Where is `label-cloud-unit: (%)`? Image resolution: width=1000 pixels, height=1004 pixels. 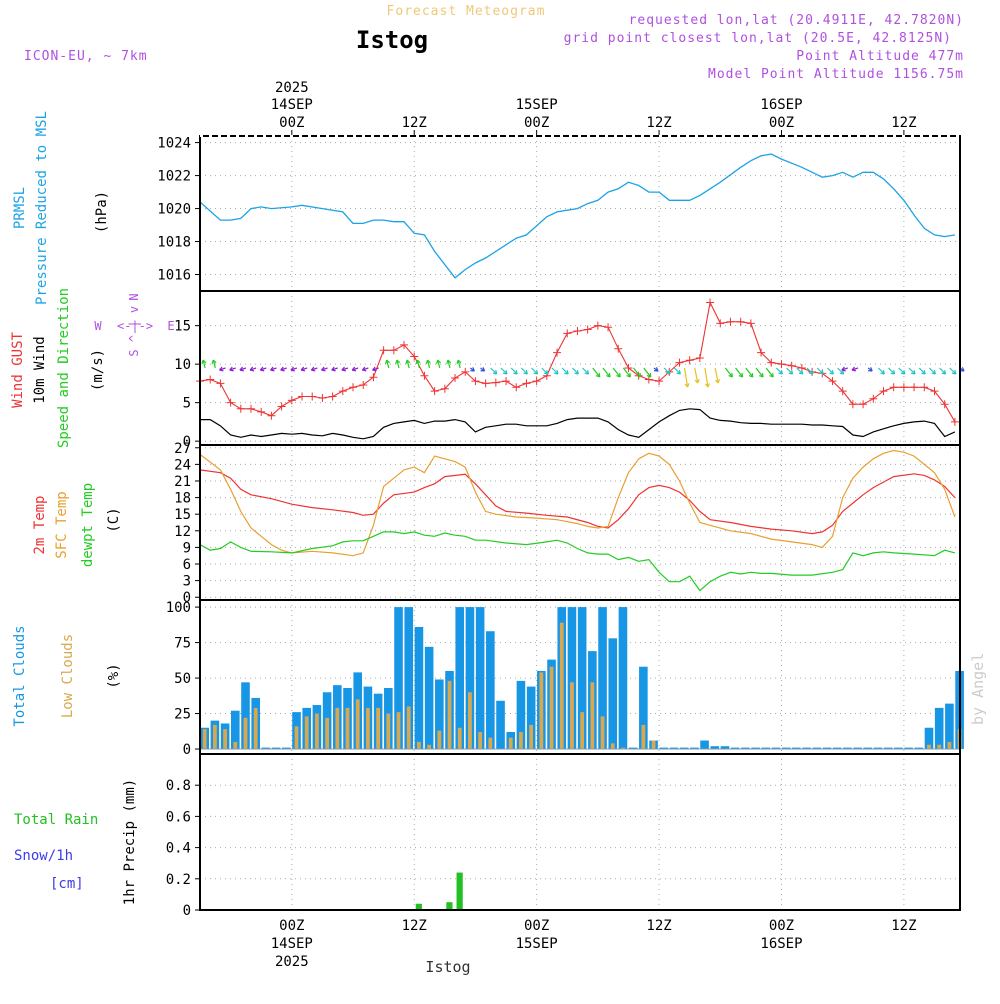 label-cloud-unit: (%) is located at coordinates (114, 675).